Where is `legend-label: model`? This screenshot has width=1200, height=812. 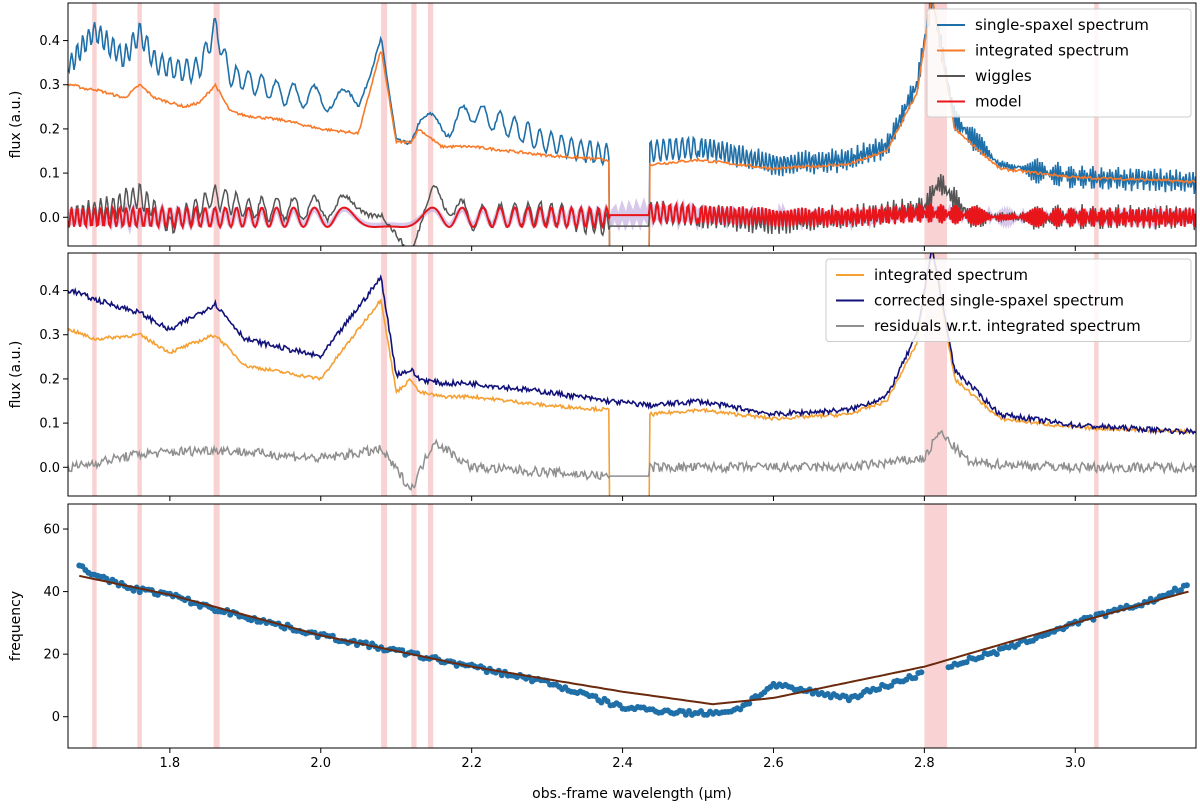
legend-label: model is located at coordinates (998, 102).